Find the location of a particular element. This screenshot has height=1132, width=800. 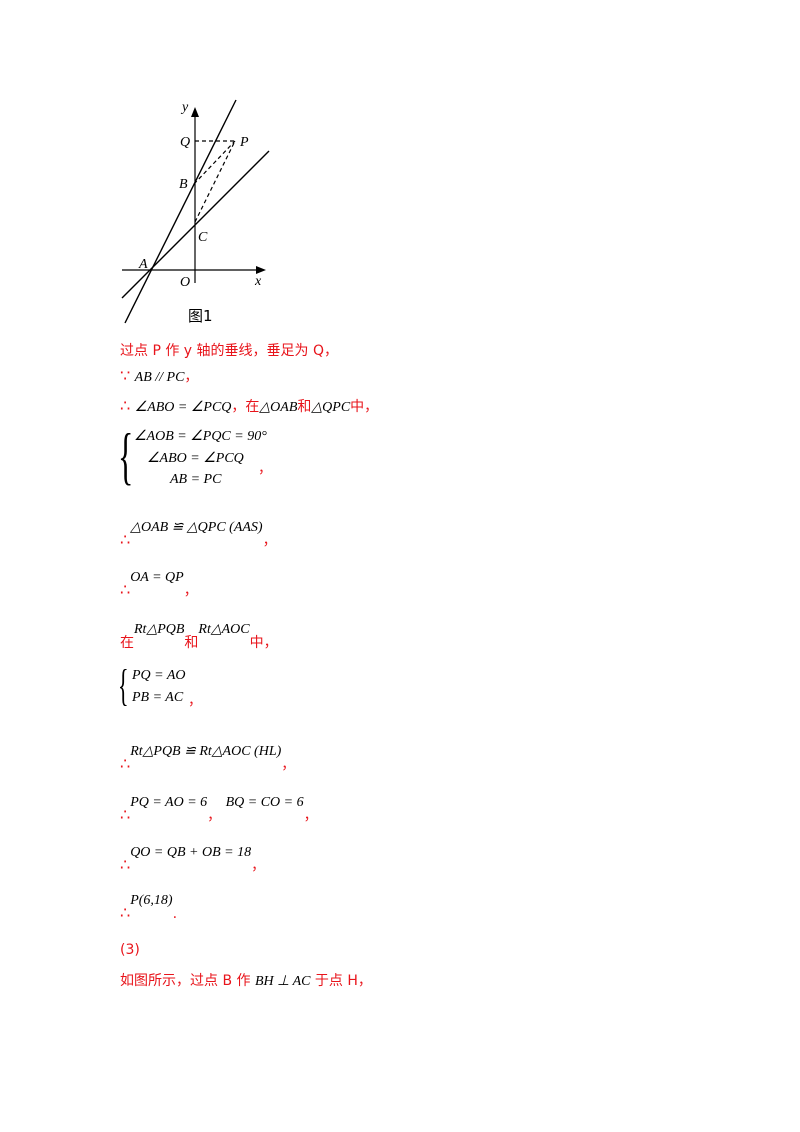

math-congruent-aas: △OAB ≌ △QPC (AAS) is located at coordinates (196, 527).